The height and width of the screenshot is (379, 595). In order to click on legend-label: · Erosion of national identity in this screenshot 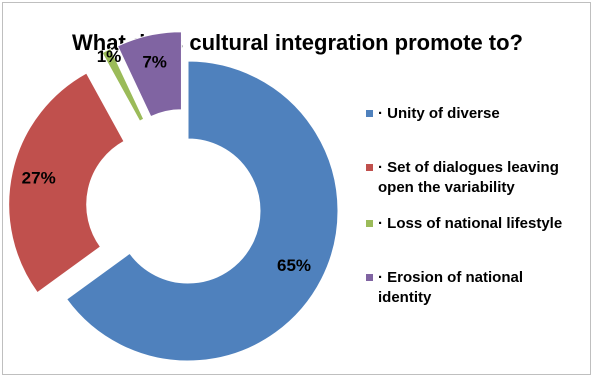, I will do `click(450, 287)`.